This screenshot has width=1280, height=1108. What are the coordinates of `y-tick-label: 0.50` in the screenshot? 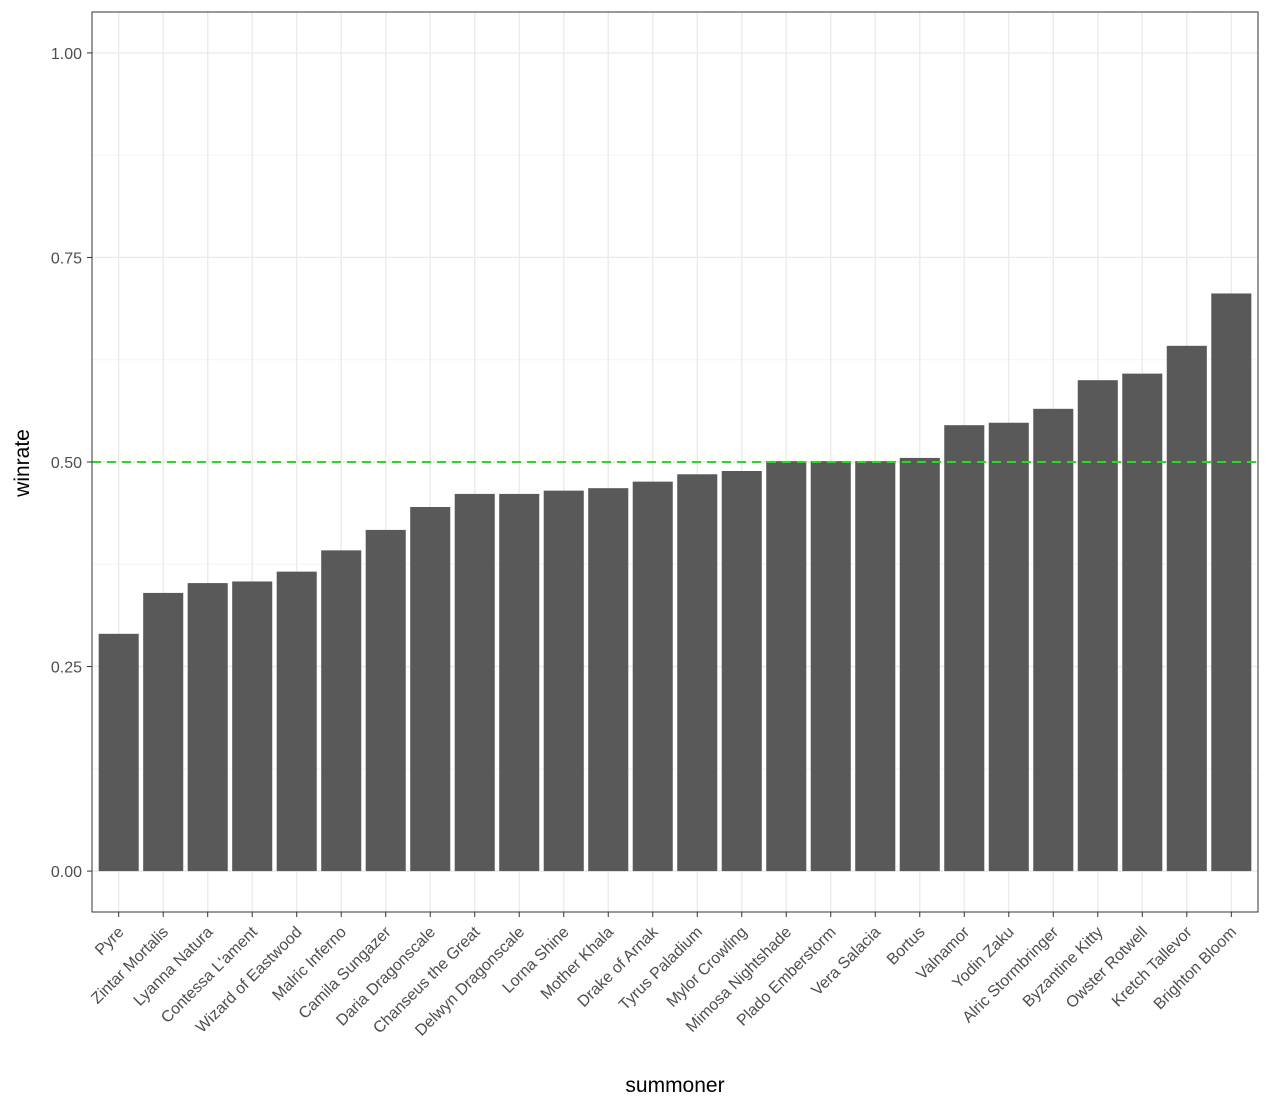 It's located at (66, 463).